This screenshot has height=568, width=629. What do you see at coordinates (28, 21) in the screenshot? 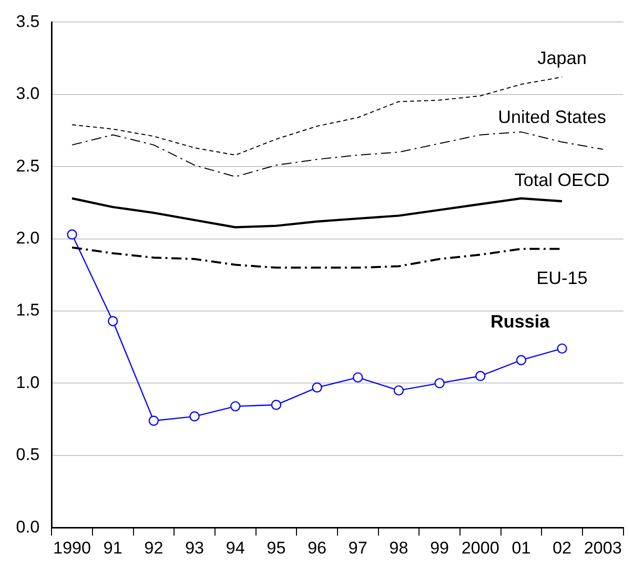
I see `y-tick-label: 3.5` at bounding box center [28, 21].